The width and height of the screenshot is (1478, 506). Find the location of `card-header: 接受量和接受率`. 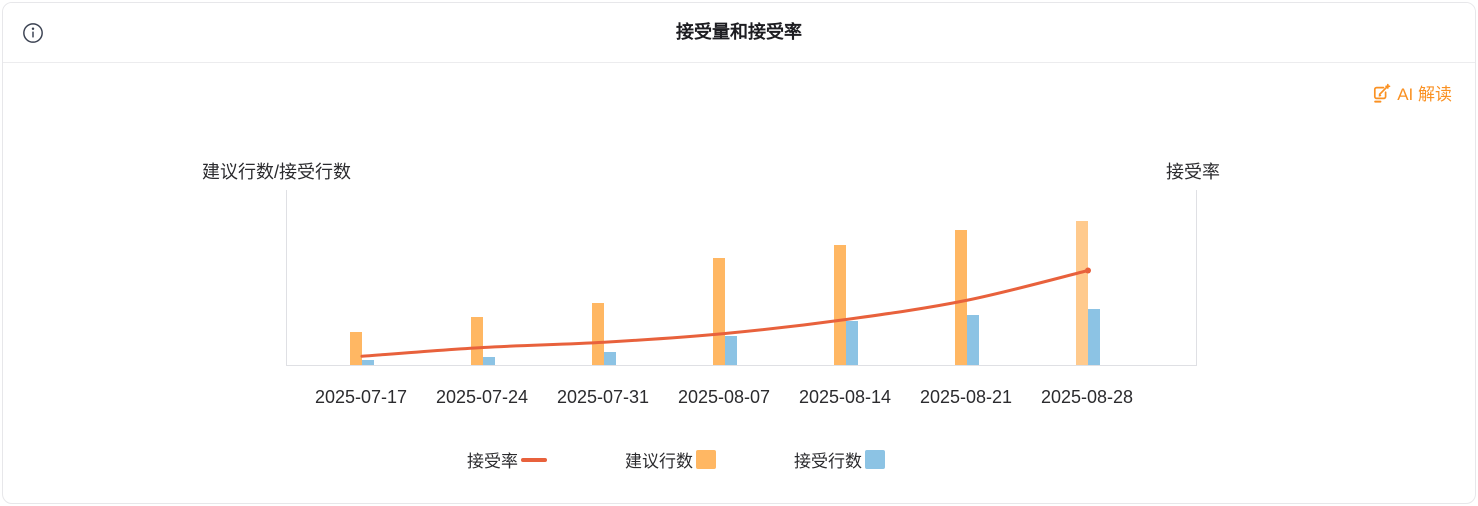

card-header: 接受量和接受率 is located at coordinates (739, 33).